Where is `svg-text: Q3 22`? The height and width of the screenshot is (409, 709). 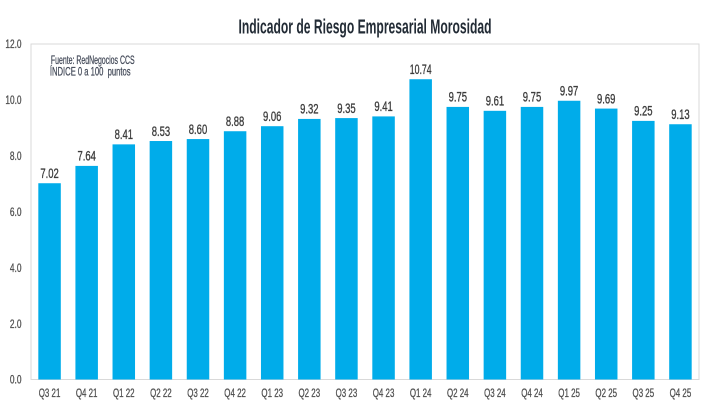 svg-text: Q3 22 is located at coordinates (198, 394).